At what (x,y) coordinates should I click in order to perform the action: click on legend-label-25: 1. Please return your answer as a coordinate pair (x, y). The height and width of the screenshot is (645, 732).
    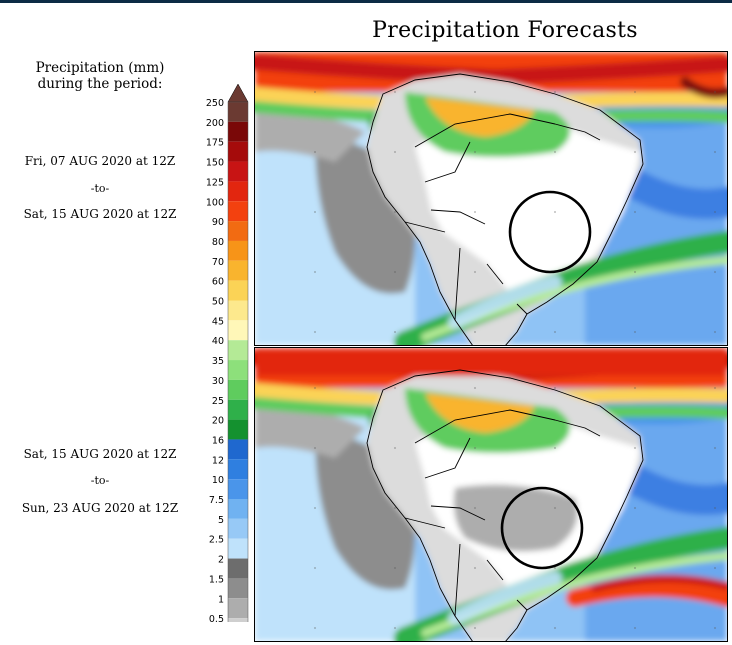
    Looking at the image, I should click on (221, 599).